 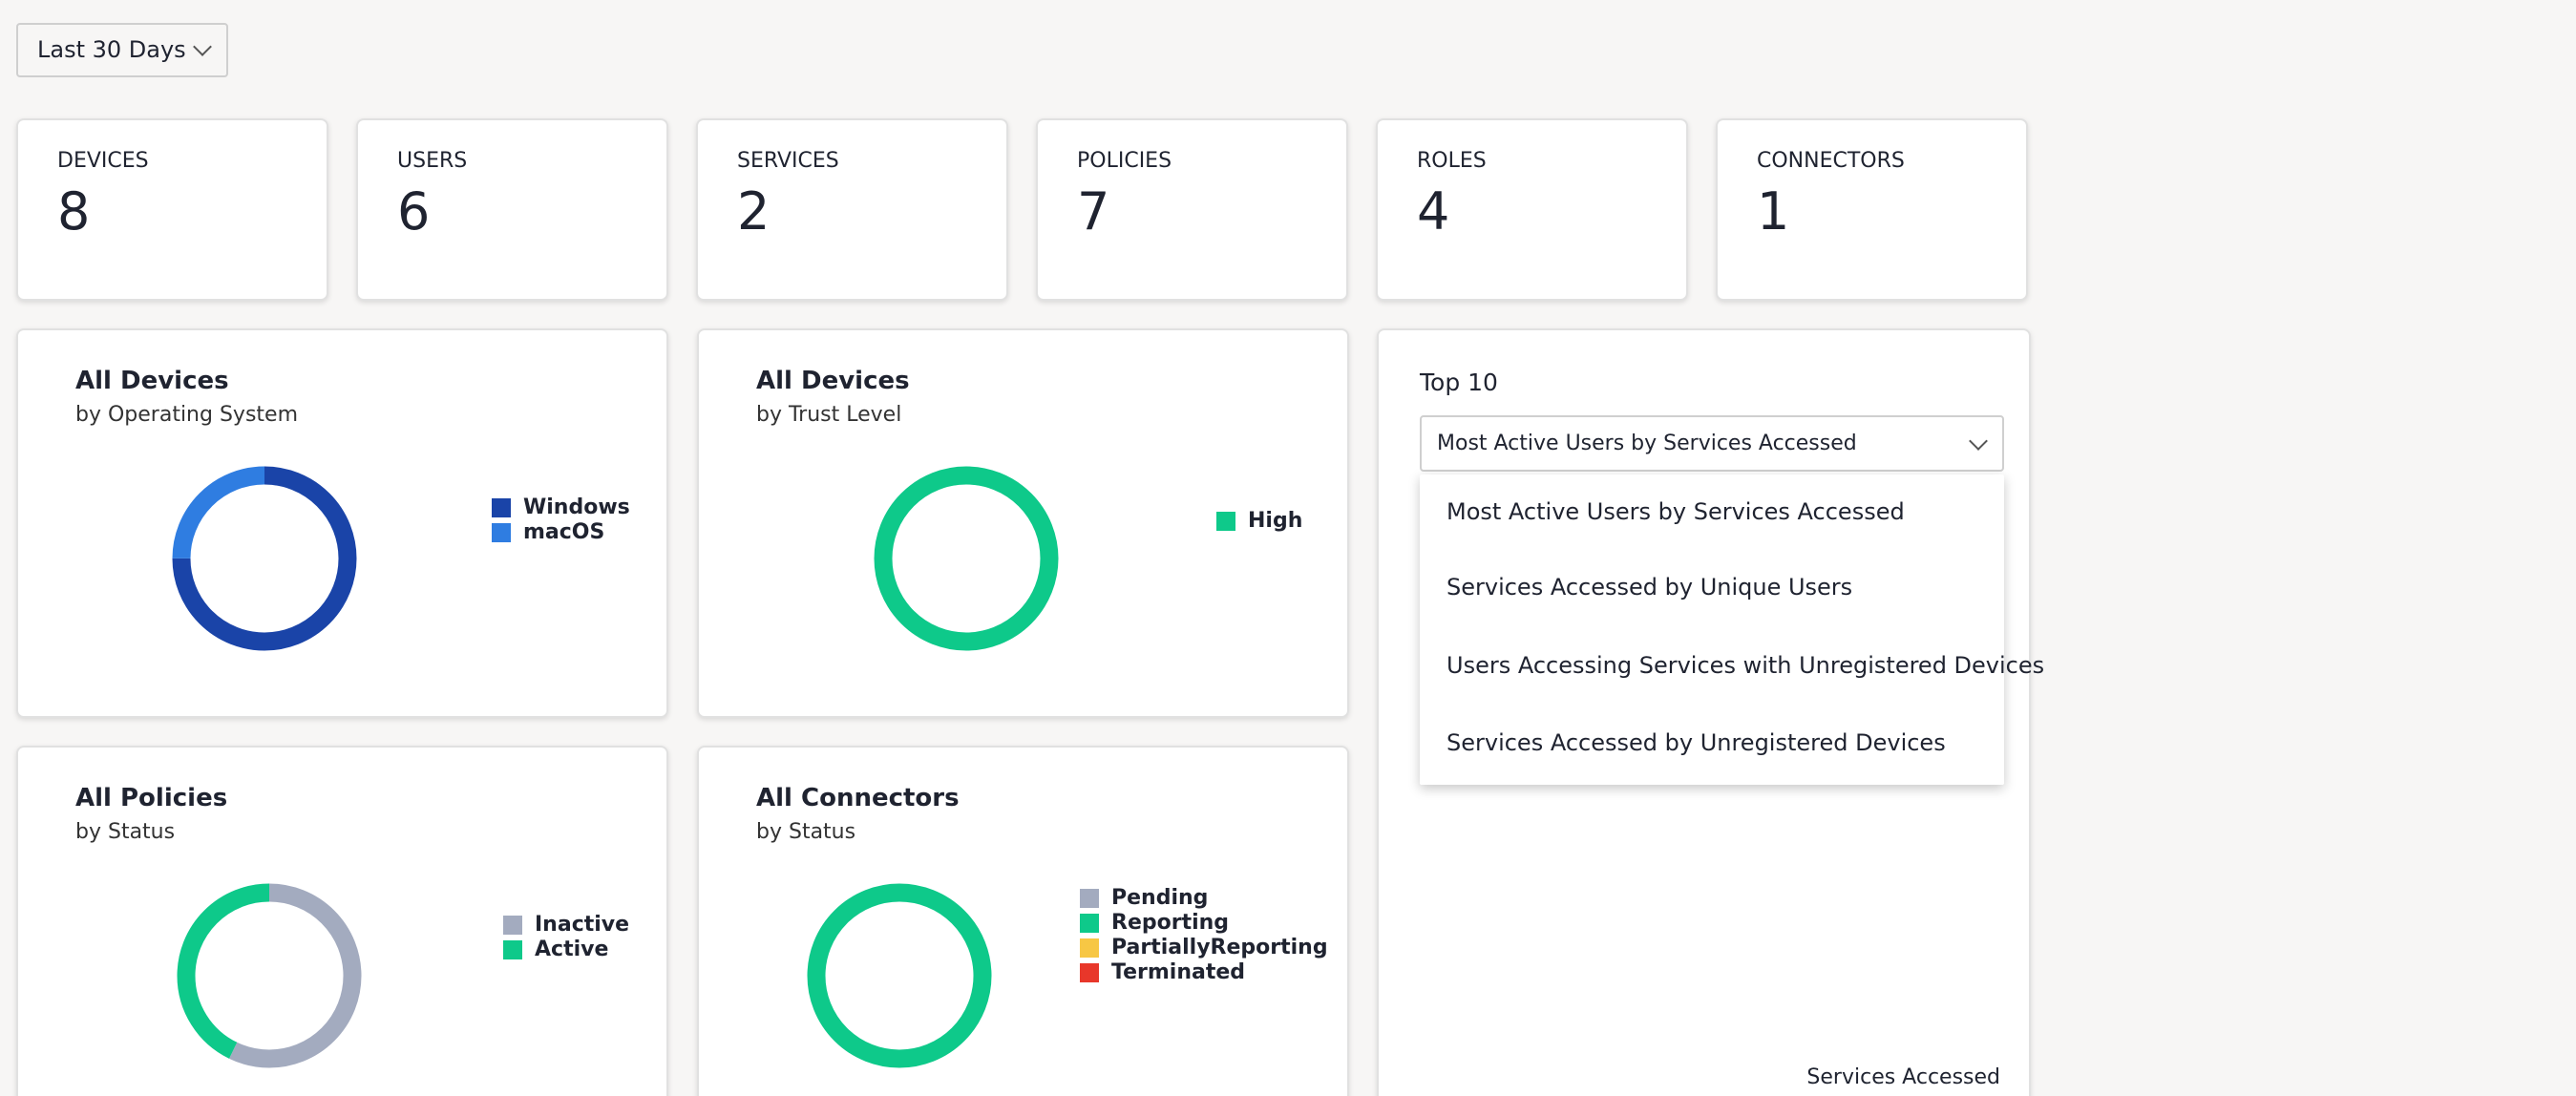 I want to click on stat-label: ROLES, so click(x=1452, y=161).